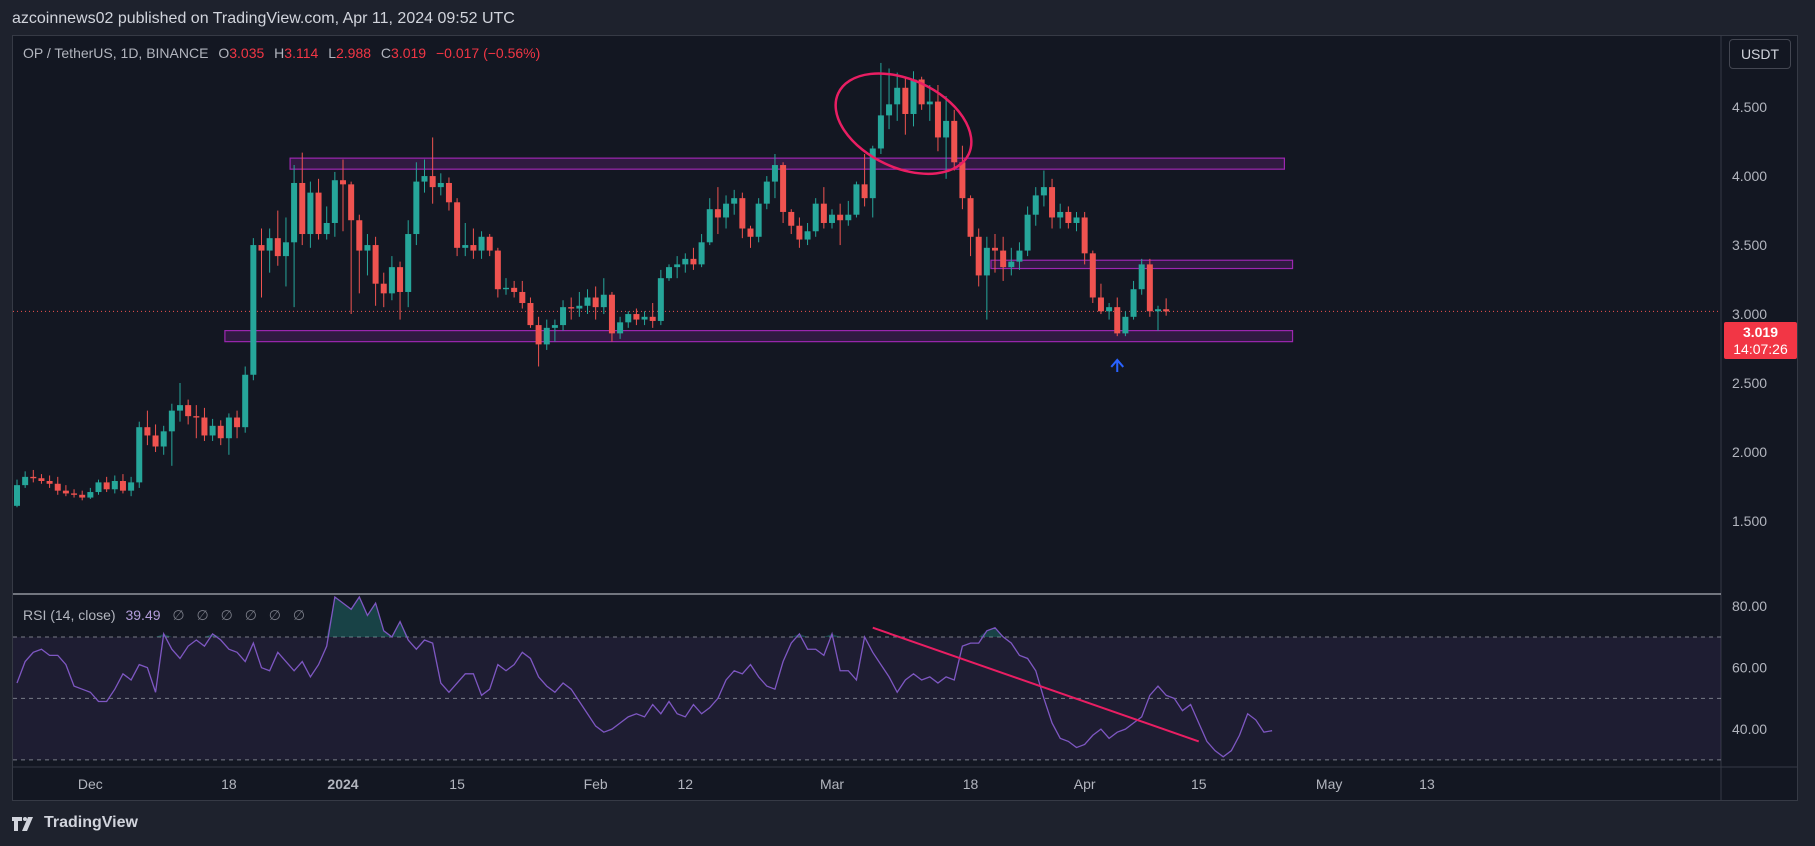 The height and width of the screenshot is (846, 1815). What do you see at coordinates (178, 615) in the screenshot?
I see `rsi-empty-value: ∅` at bounding box center [178, 615].